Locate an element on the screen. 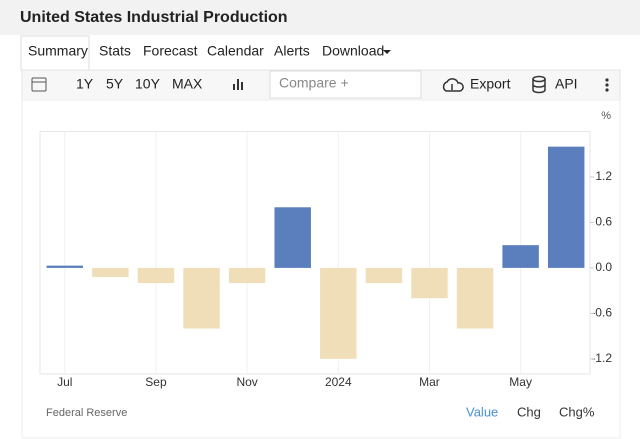 The height and width of the screenshot is (439, 640). x-tick-label: 2024 is located at coordinates (338, 382).